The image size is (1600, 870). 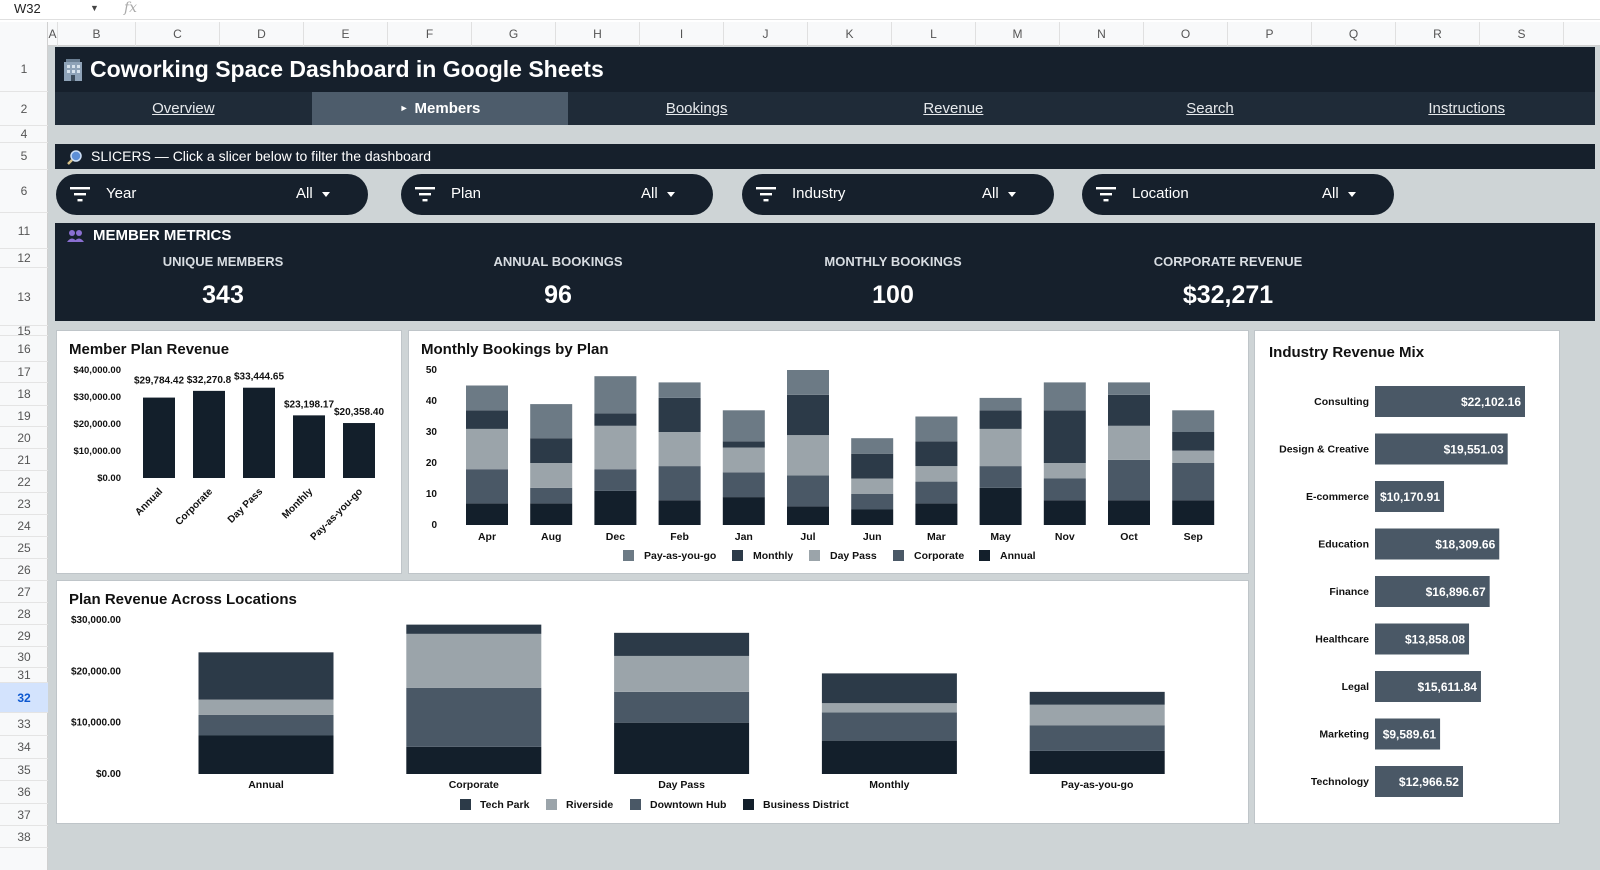 What do you see at coordinates (24, 297) in the screenshot?
I see `row-header-13: 13` at bounding box center [24, 297].